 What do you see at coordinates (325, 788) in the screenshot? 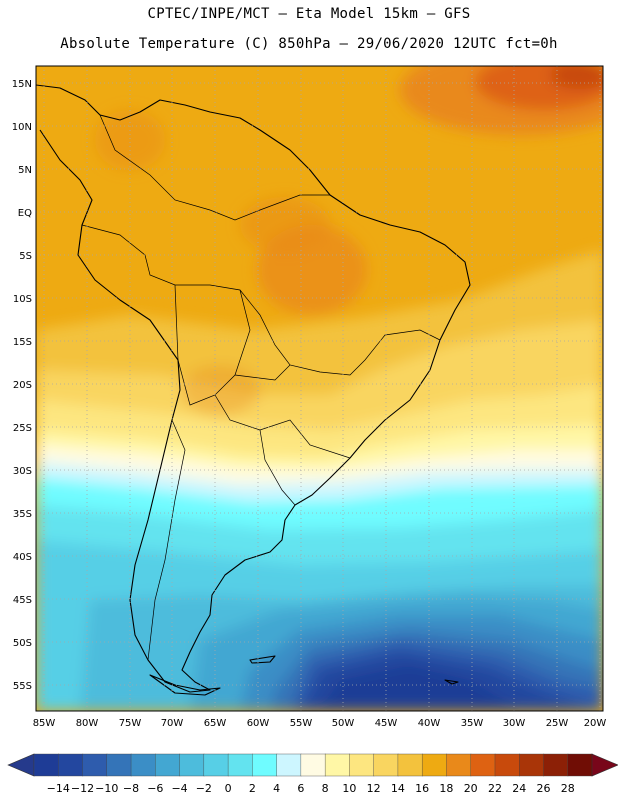
I see `color-bar-label: 8` at bounding box center [325, 788].